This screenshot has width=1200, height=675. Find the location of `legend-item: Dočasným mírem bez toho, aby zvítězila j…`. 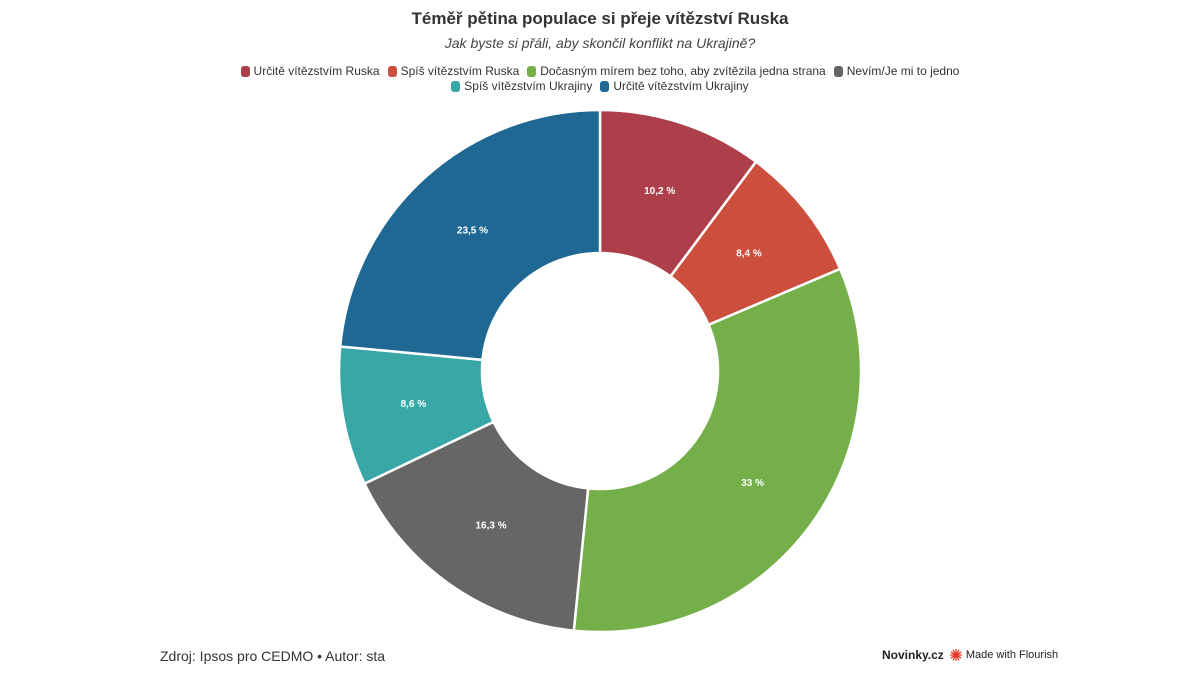

legend-item: Dočasným mírem bez toho, aby zvítězila j… is located at coordinates (676, 71).